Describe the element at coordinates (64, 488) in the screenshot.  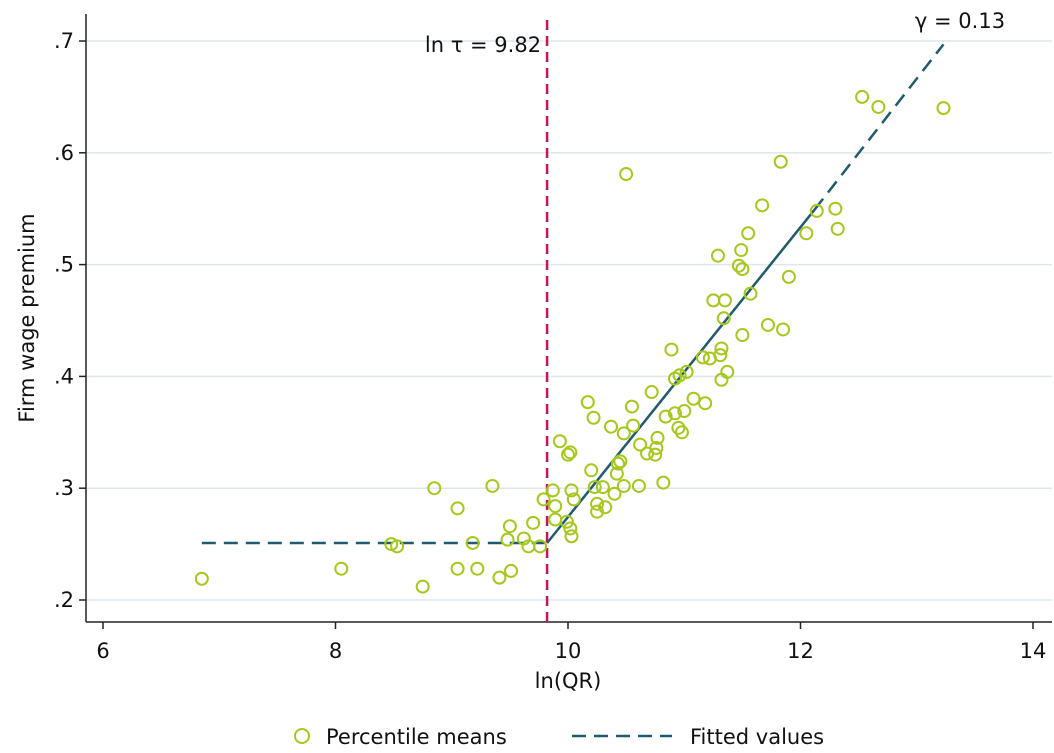
I see `y-tick-label: .3` at that location.